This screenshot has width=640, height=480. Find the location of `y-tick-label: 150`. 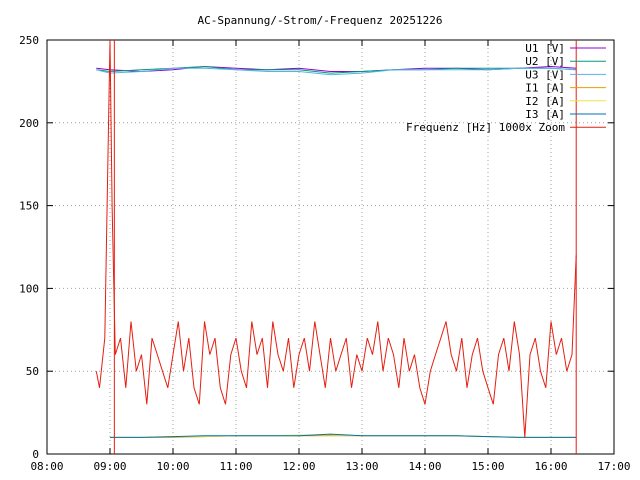

y-tick-label: 150 is located at coordinates (29, 206).